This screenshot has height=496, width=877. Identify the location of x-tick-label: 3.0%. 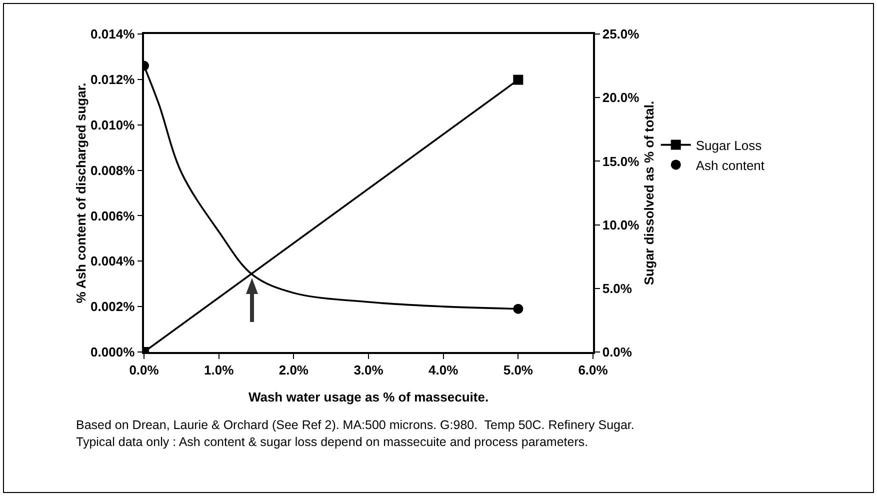
(369, 370).